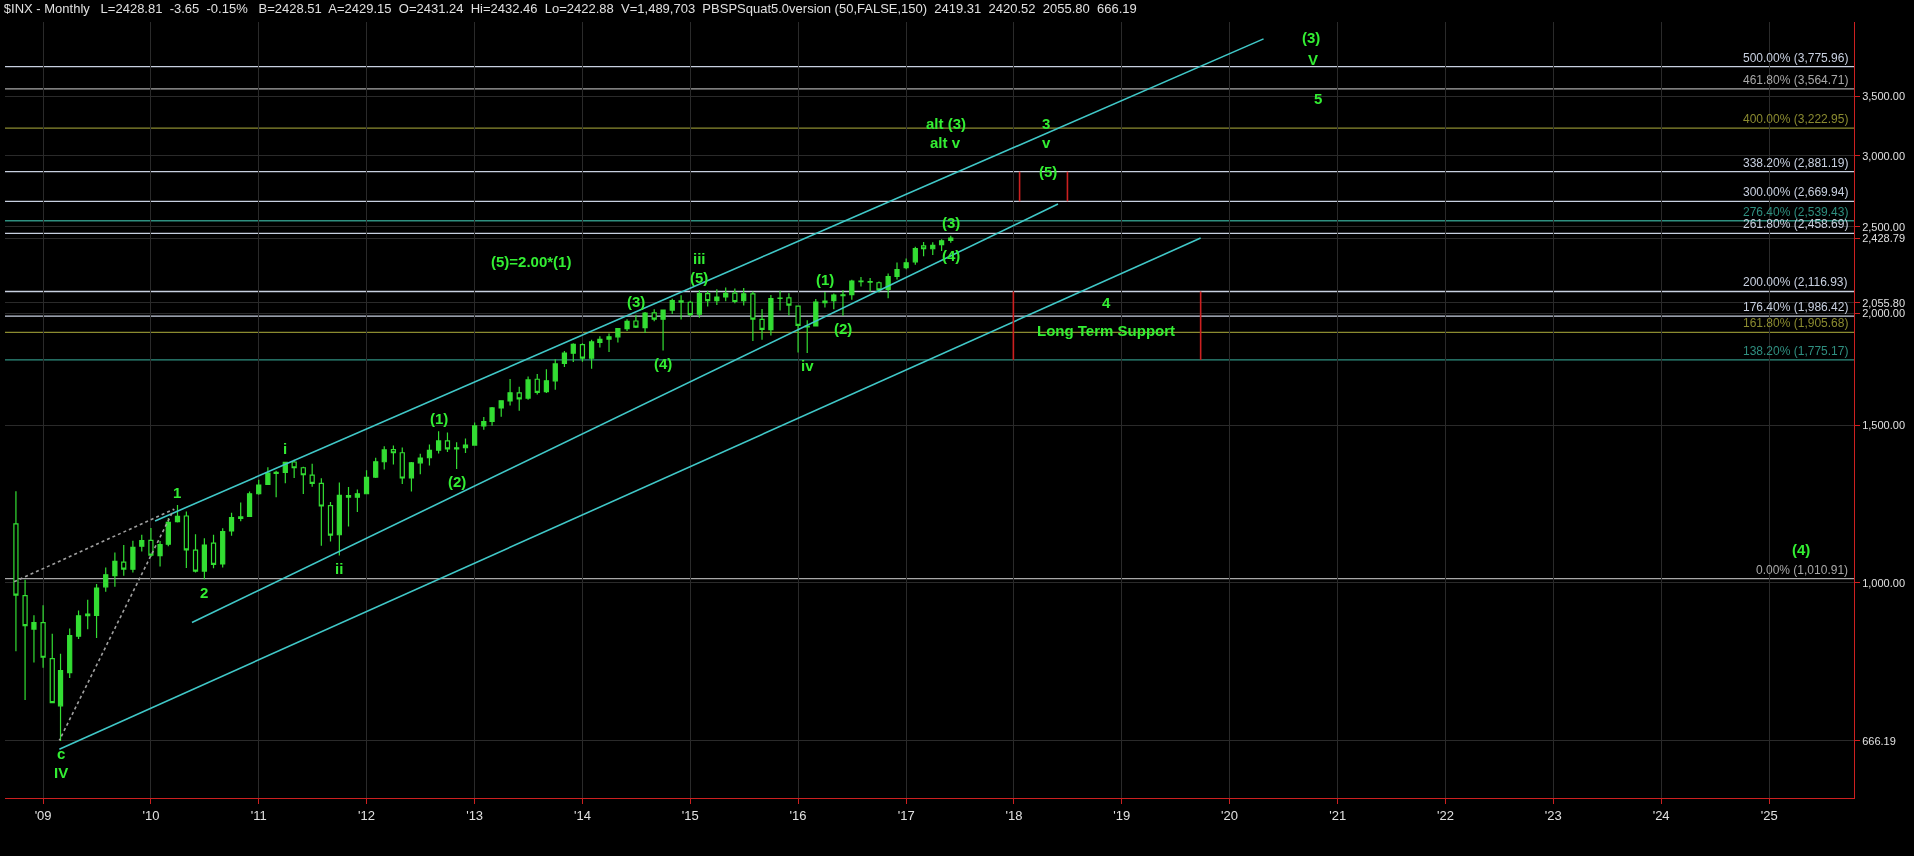  Describe the element at coordinates (798, 815) in the screenshot. I see `x-tick-label: '16` at that location.